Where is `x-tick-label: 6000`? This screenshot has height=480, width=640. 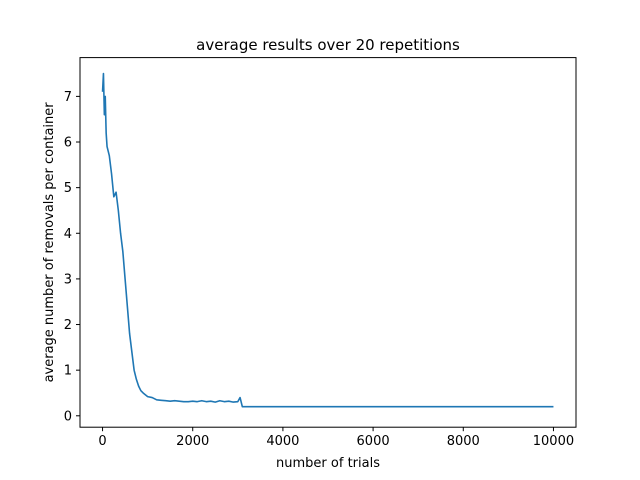
x-tick-label: 6000 is located at coordinates (373, 441).